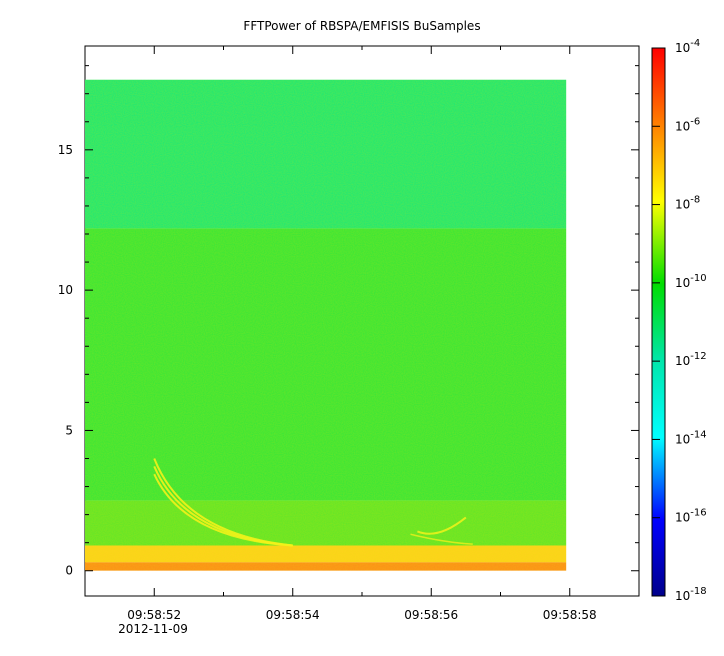 This screenshot has height=656, width=724. Describe the element at coordinates (293, 615) in the screenshot. I see `x-tick-label: 09:58:54` at that location.